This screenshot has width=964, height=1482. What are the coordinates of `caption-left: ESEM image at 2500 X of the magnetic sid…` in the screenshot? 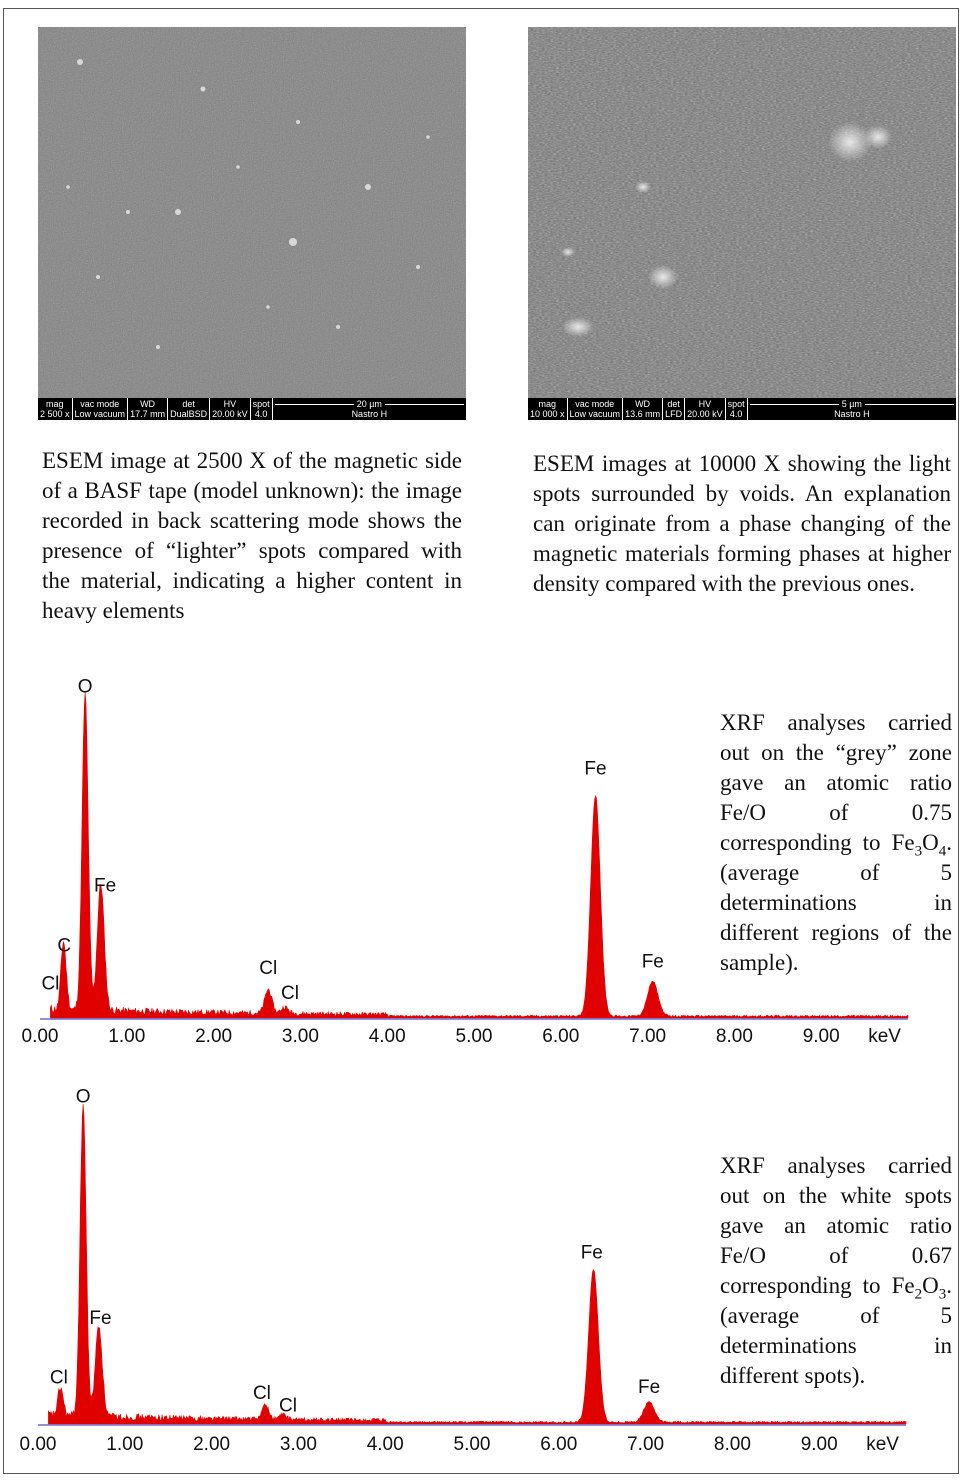 It's located at (252, 535).